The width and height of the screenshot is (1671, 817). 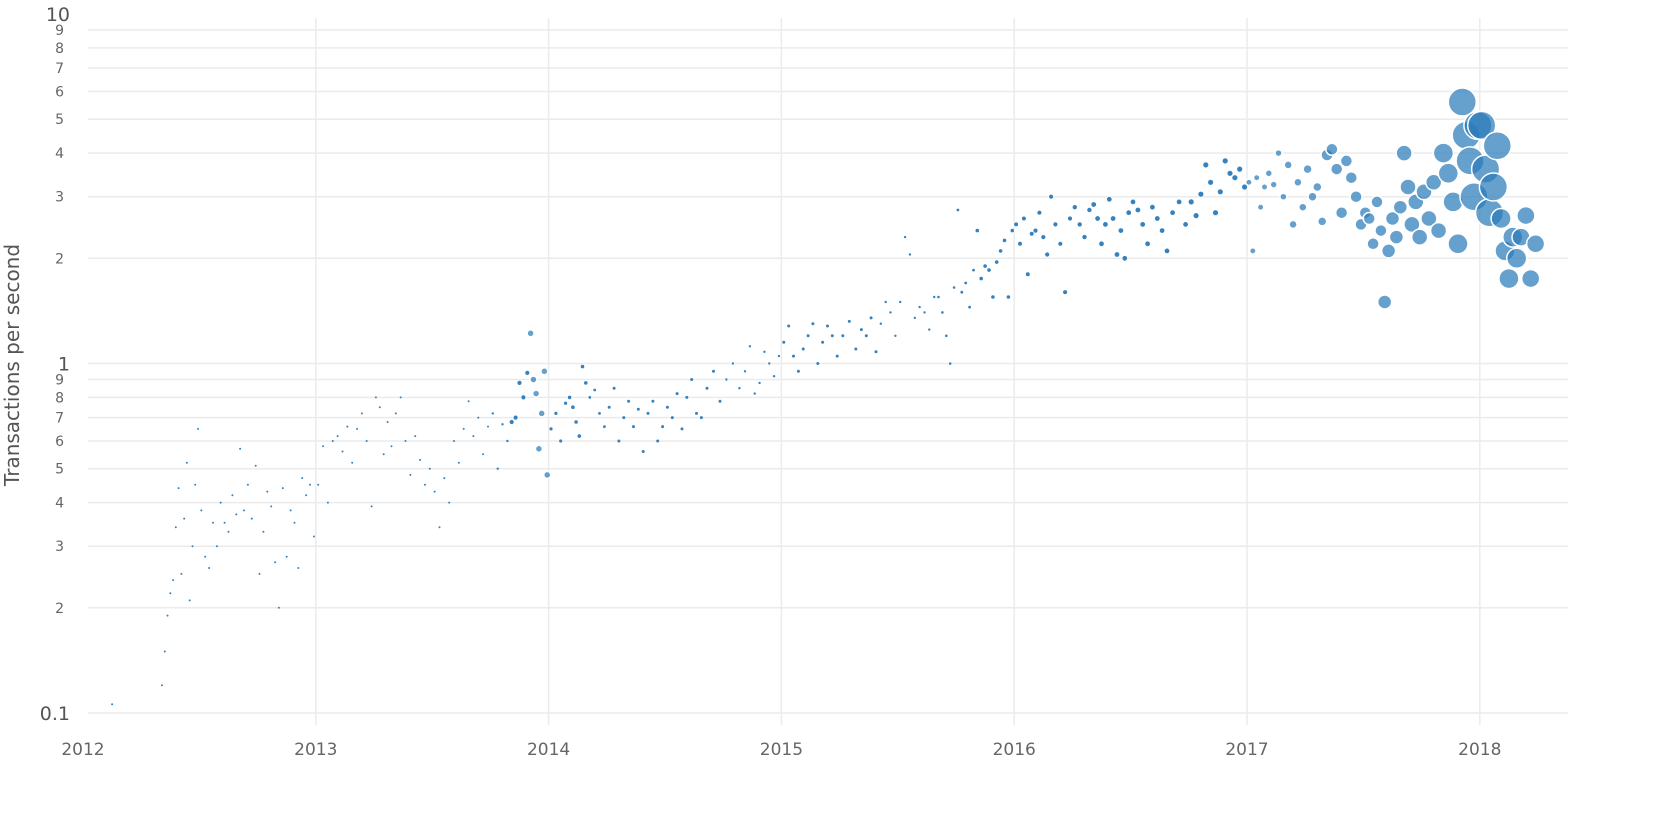 What do you see at coordinates (548, 750) in the screenshot?
I see `x-tick-label: 2014` at bounding box center [548, 750].